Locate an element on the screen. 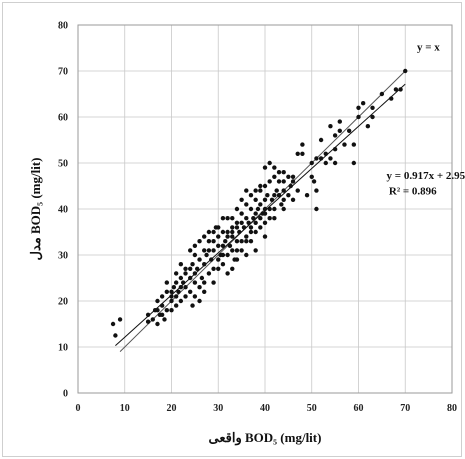  y-tick-label: 0 is located at coordinates (65, 394).